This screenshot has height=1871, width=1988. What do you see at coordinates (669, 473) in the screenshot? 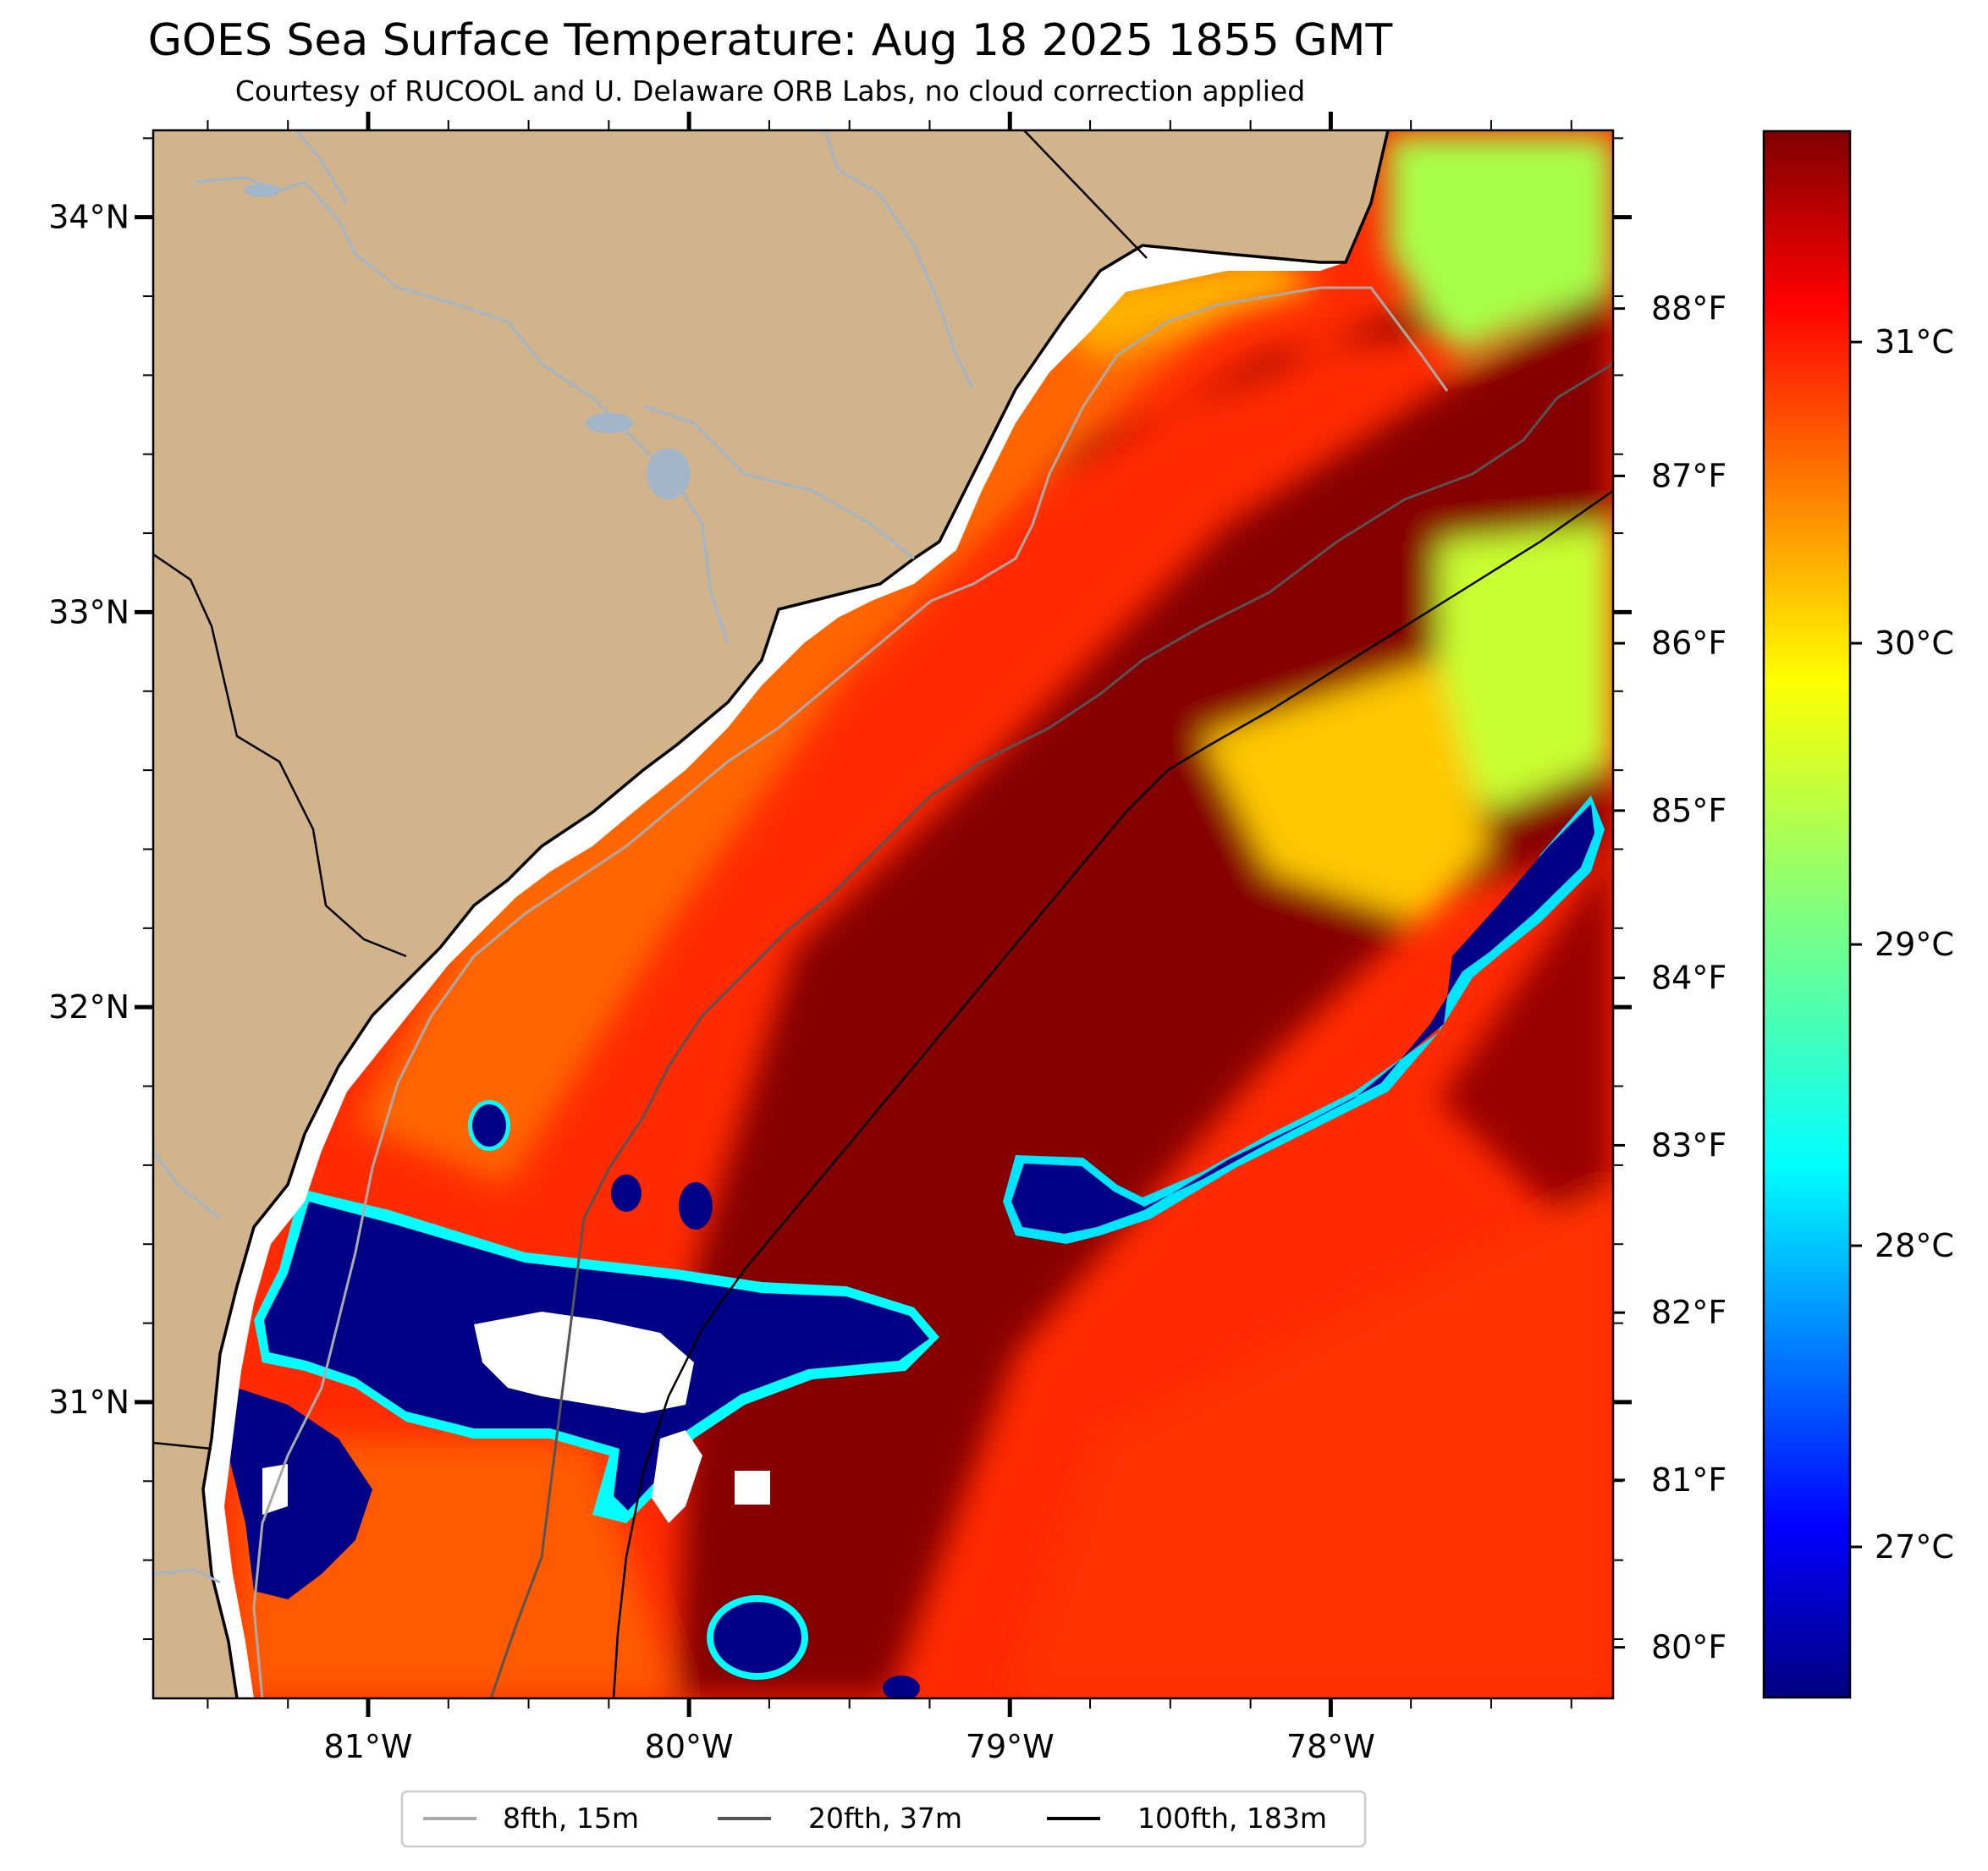
I see `lake-marion` at bounding box center [669, 473].